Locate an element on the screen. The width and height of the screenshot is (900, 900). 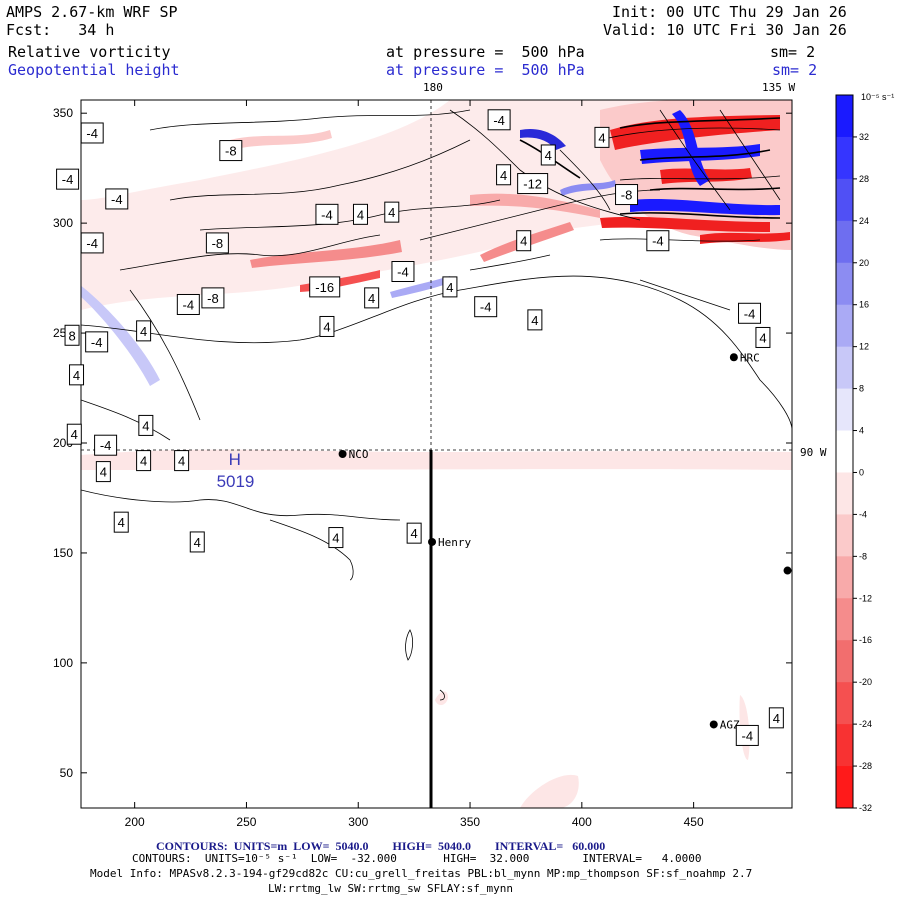
y-tick-label: 150 is located at coordinates (63, 553).